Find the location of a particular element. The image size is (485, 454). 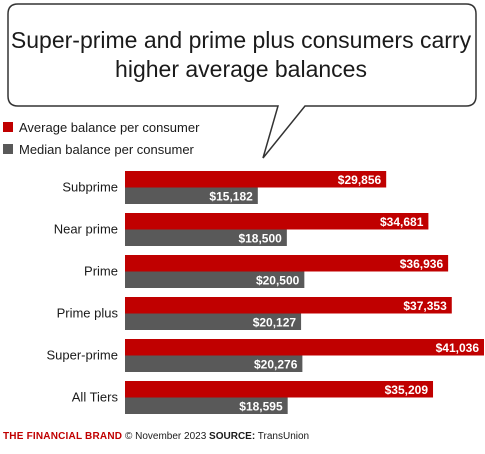

legend-label-average: Average balance per consumer is located at coordinates (109, 127).